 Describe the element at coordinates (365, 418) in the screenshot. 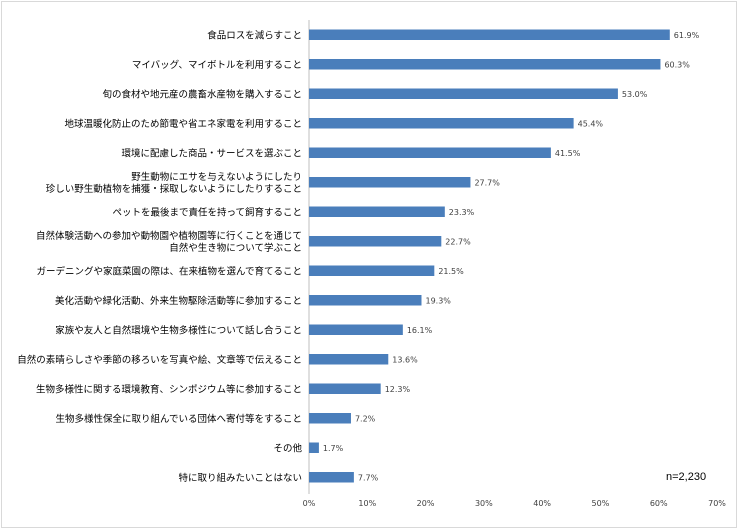

I see `data-label: 7.2%` at that location.